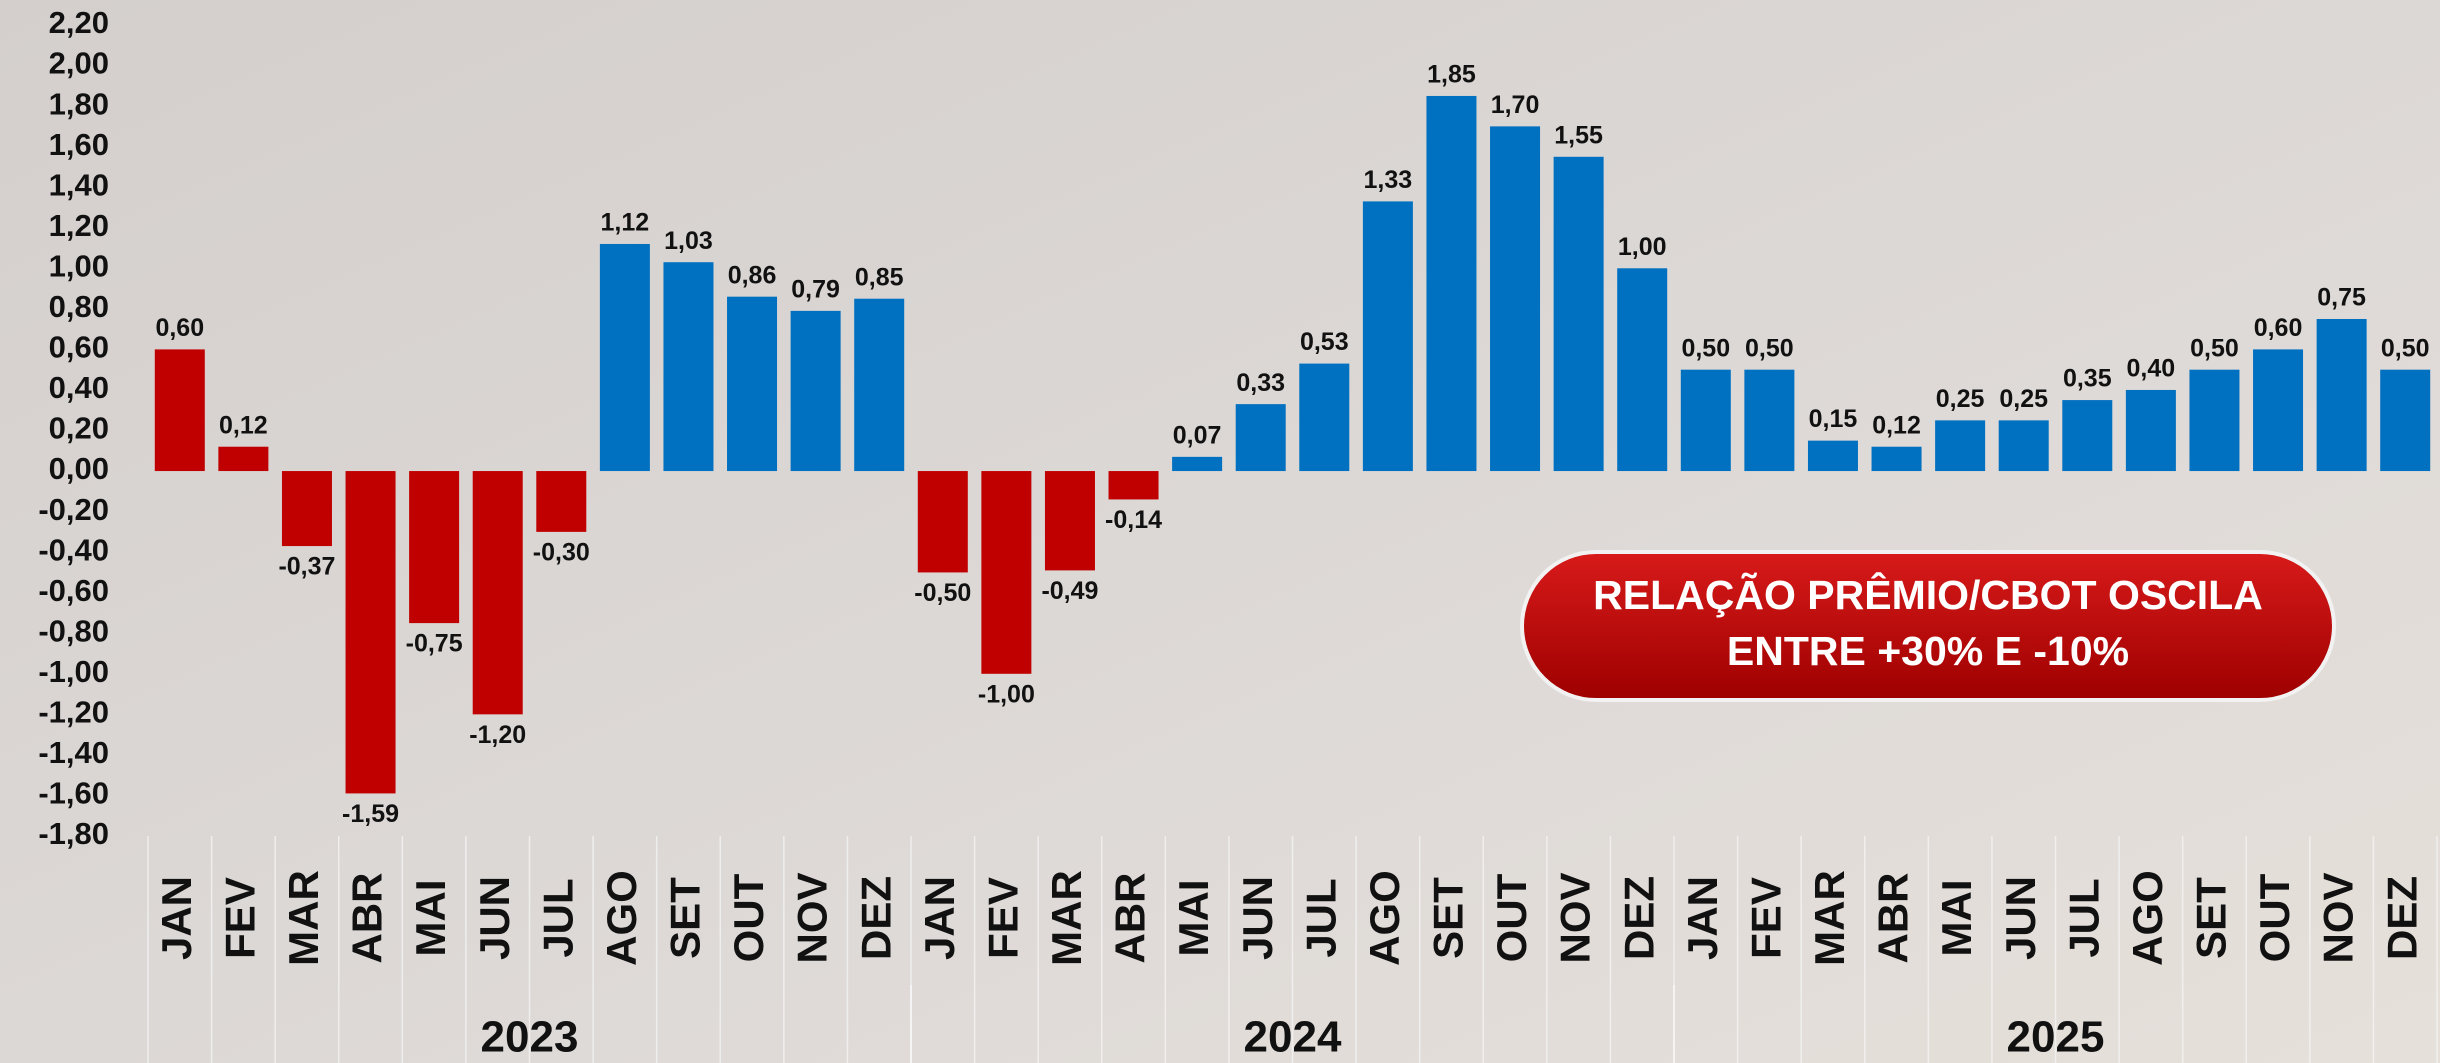 This screenshot has width=2440, height=1063. What do you see at coordinates (79, 103) in the screenshot?
I see `y-tick-label: 1,80` at bounding box center [79, 103].